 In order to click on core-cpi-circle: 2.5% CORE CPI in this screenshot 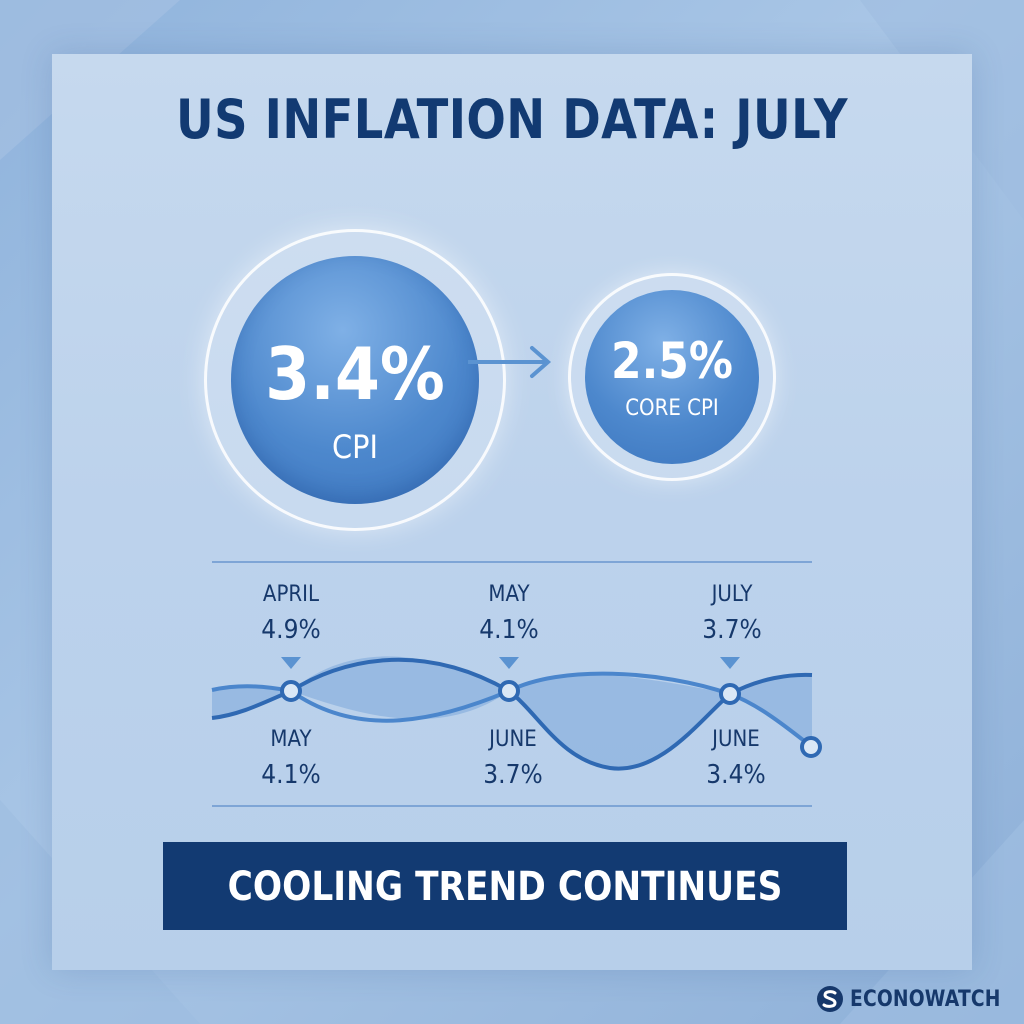, I will do `click(672, 377)`.